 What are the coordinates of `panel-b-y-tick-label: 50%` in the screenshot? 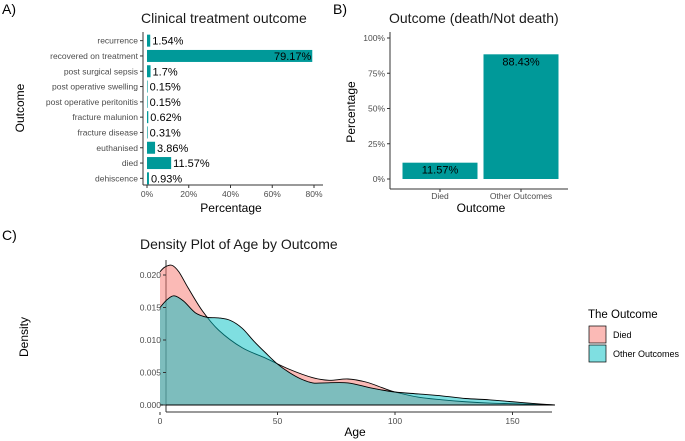 It's located at (376, 109).